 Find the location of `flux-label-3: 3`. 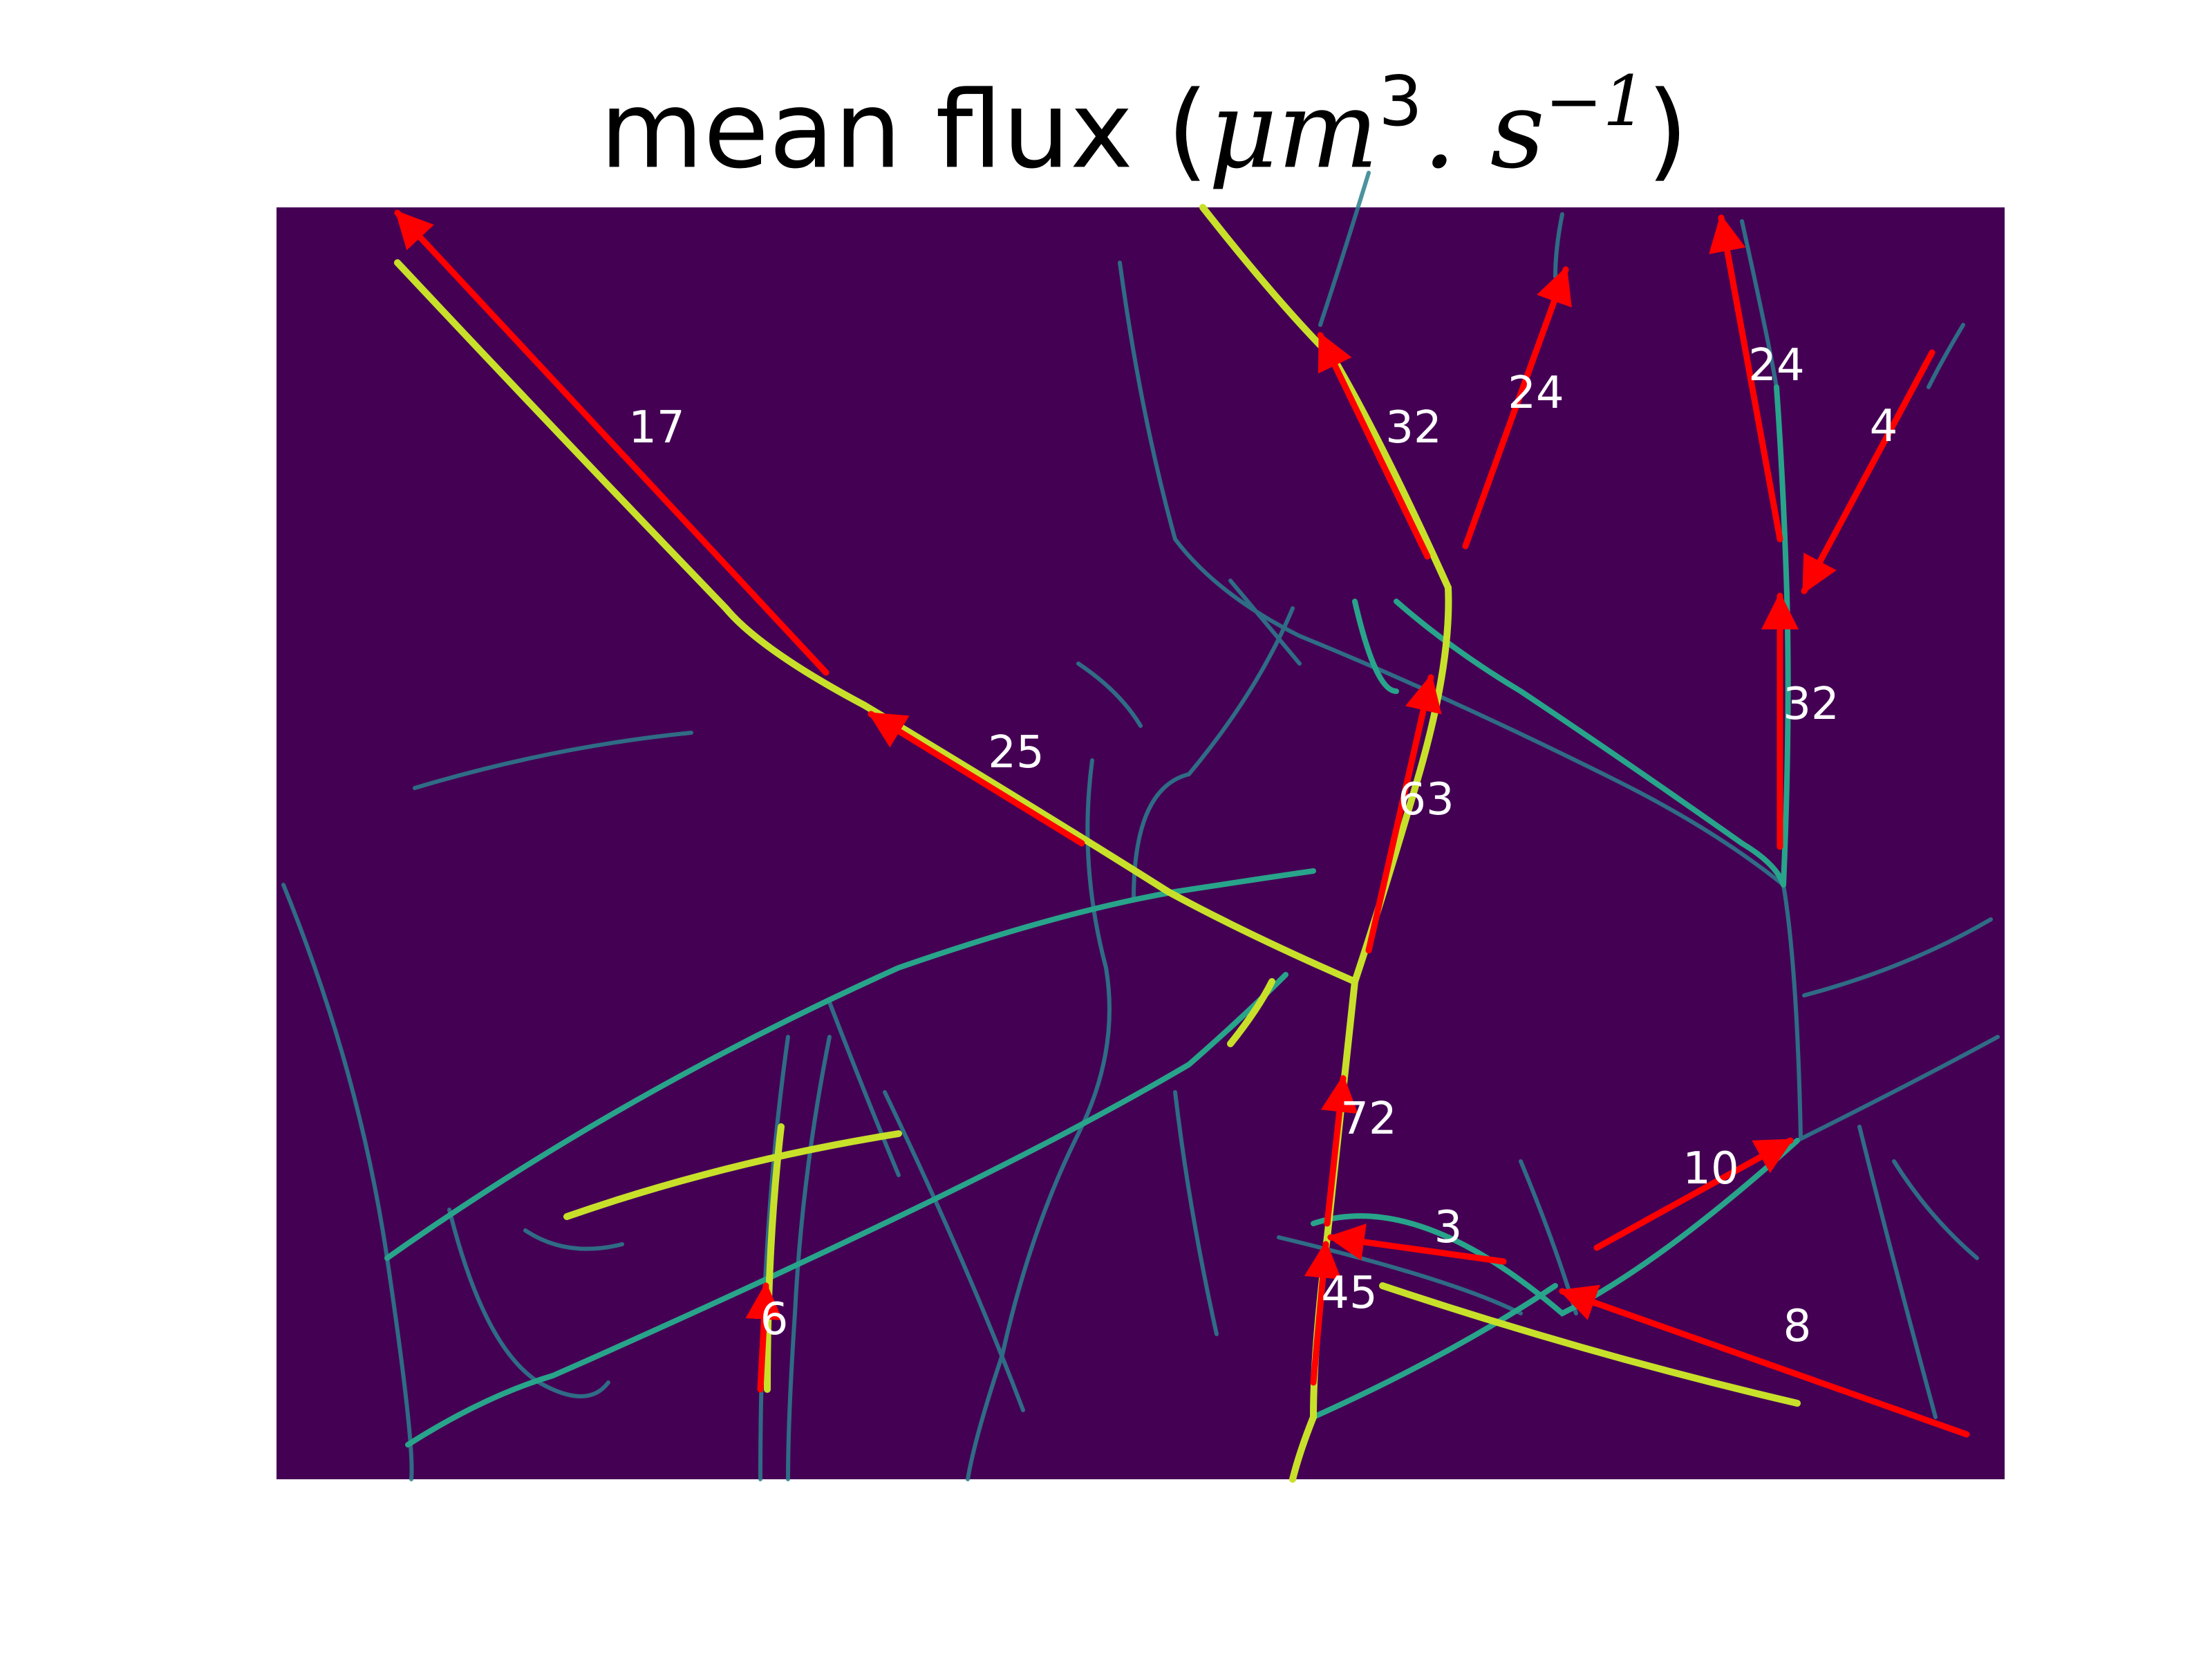

flux-label-3: 3 is located at coordinates (1448, 1227).